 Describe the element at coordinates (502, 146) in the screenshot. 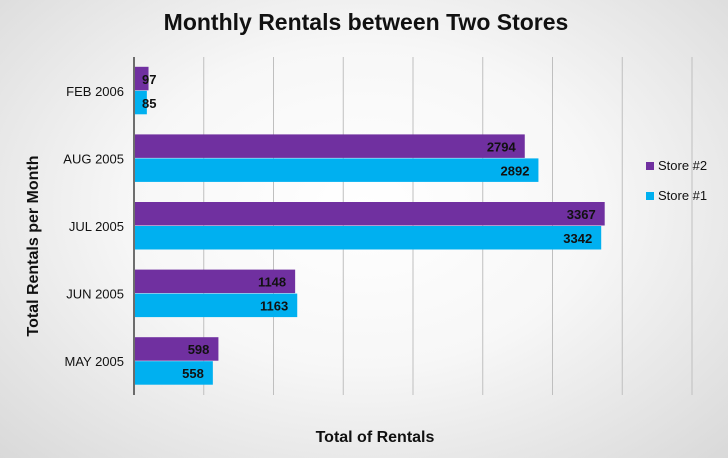

I see `data-label: 2794` at that location.